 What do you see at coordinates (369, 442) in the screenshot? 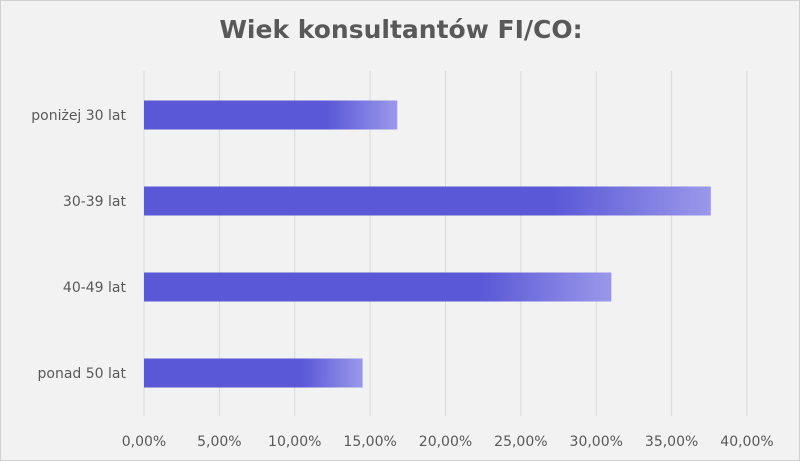
I see `x-tick-label: 15,00%` at bounding box center [369, 442].